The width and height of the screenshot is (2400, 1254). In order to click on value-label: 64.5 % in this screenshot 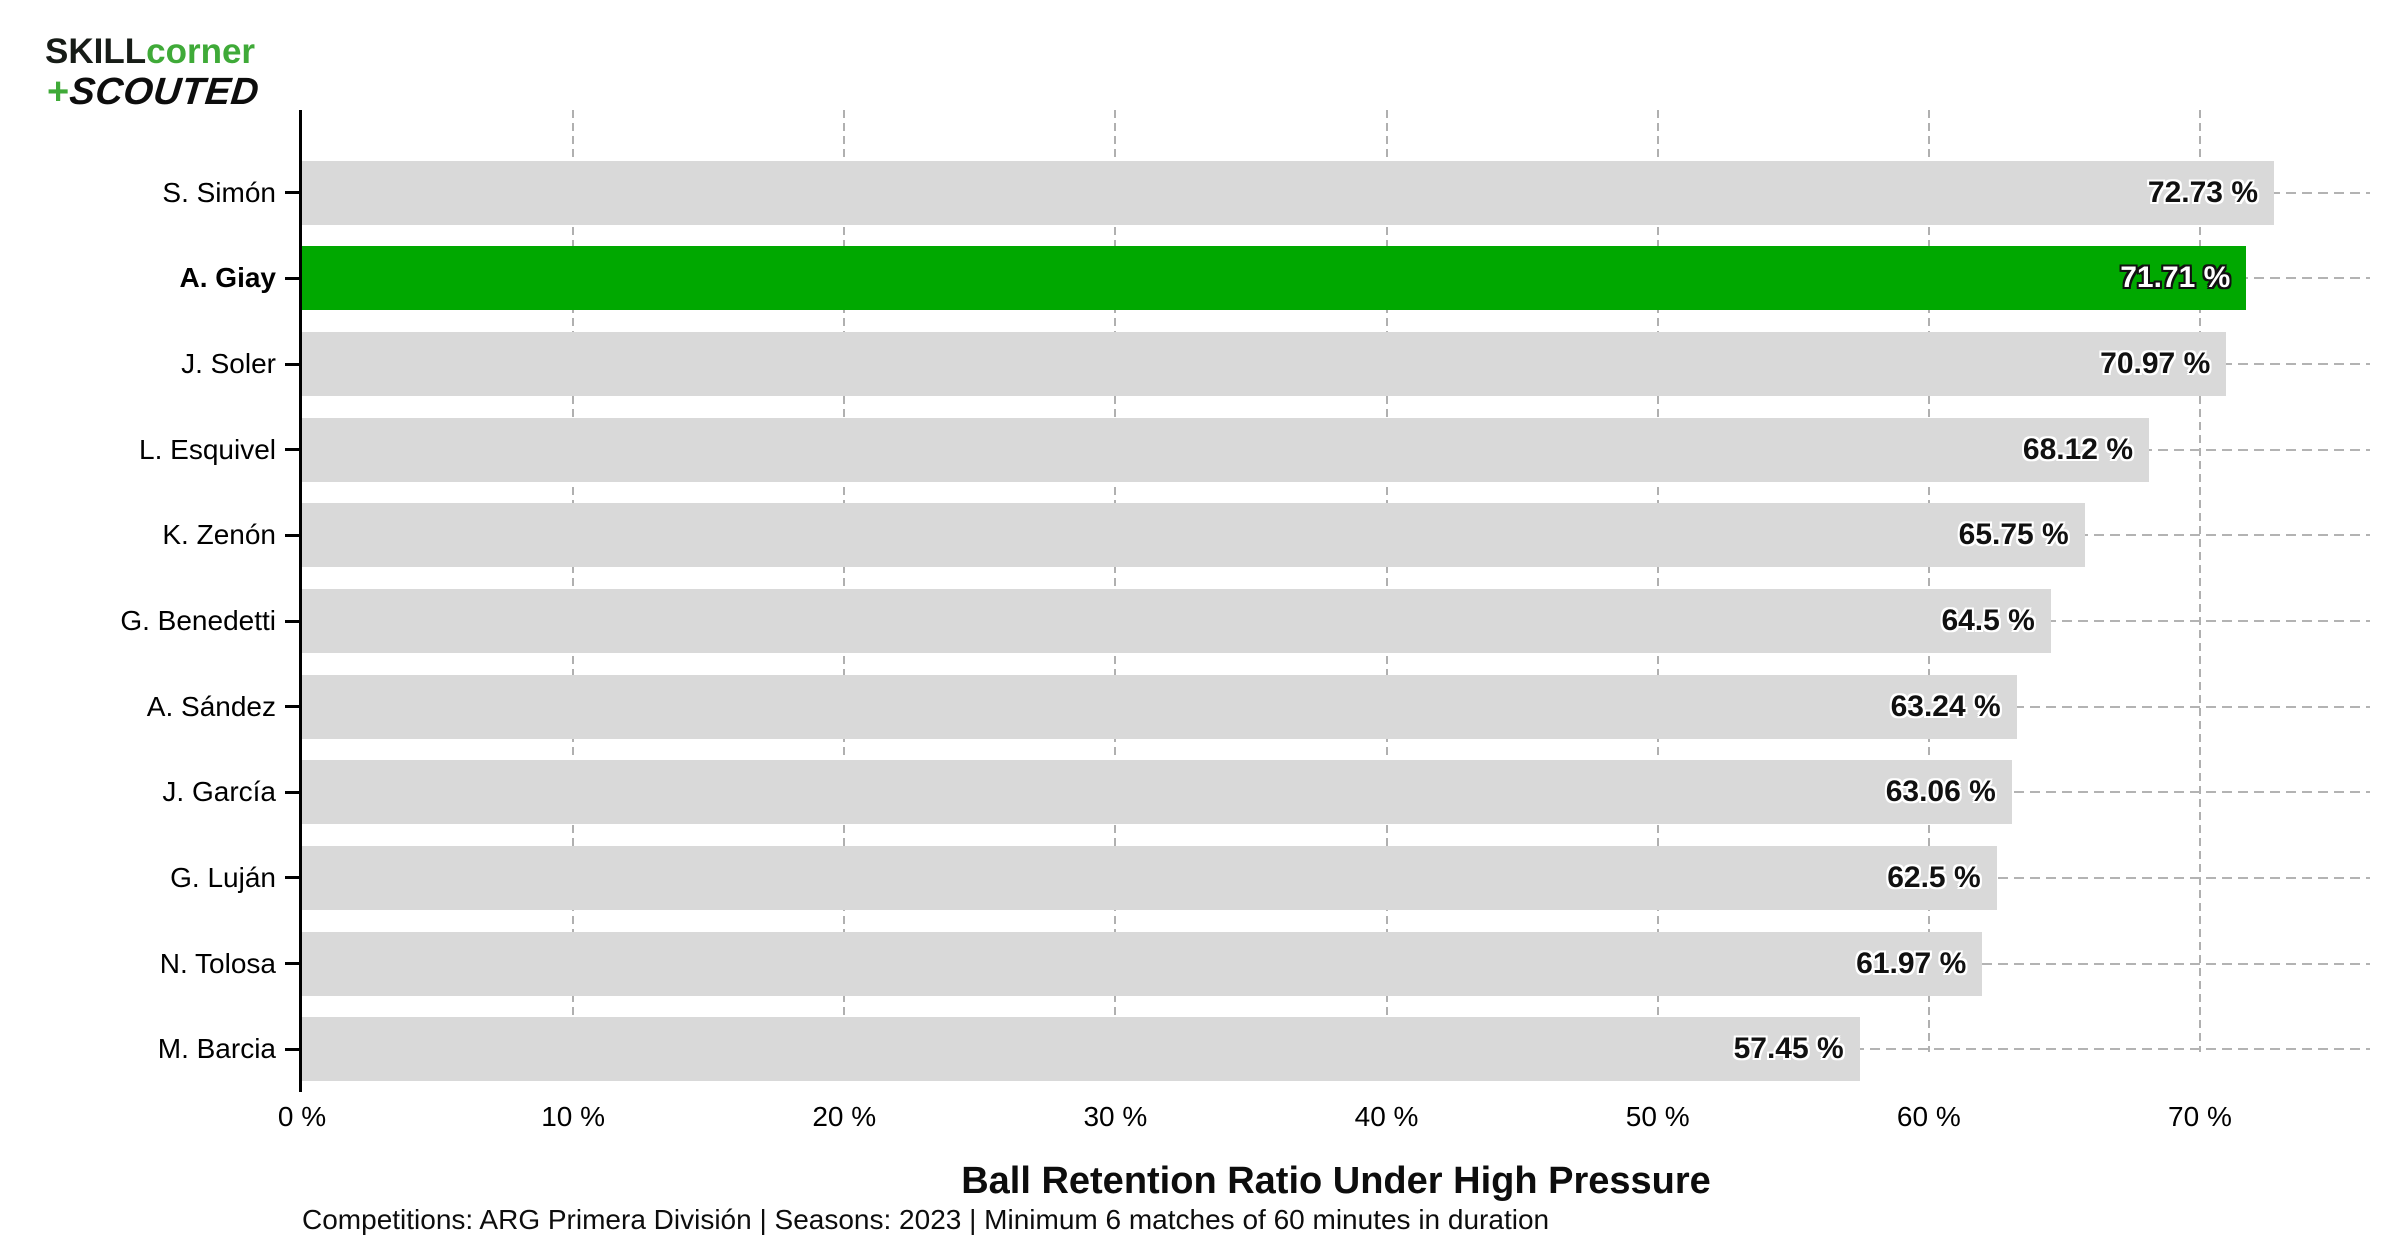, I will do `click(1988, 621)`.